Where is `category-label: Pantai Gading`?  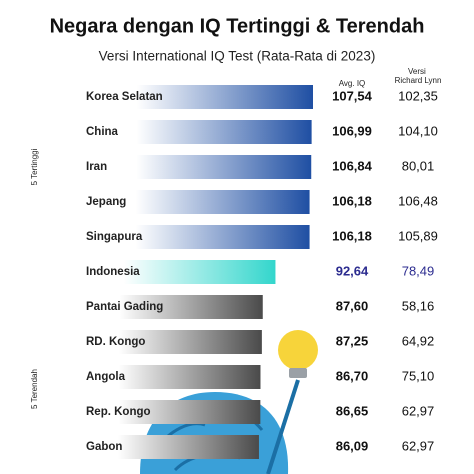 category-label: Pantai Gading is located at coordinates (124, 307).